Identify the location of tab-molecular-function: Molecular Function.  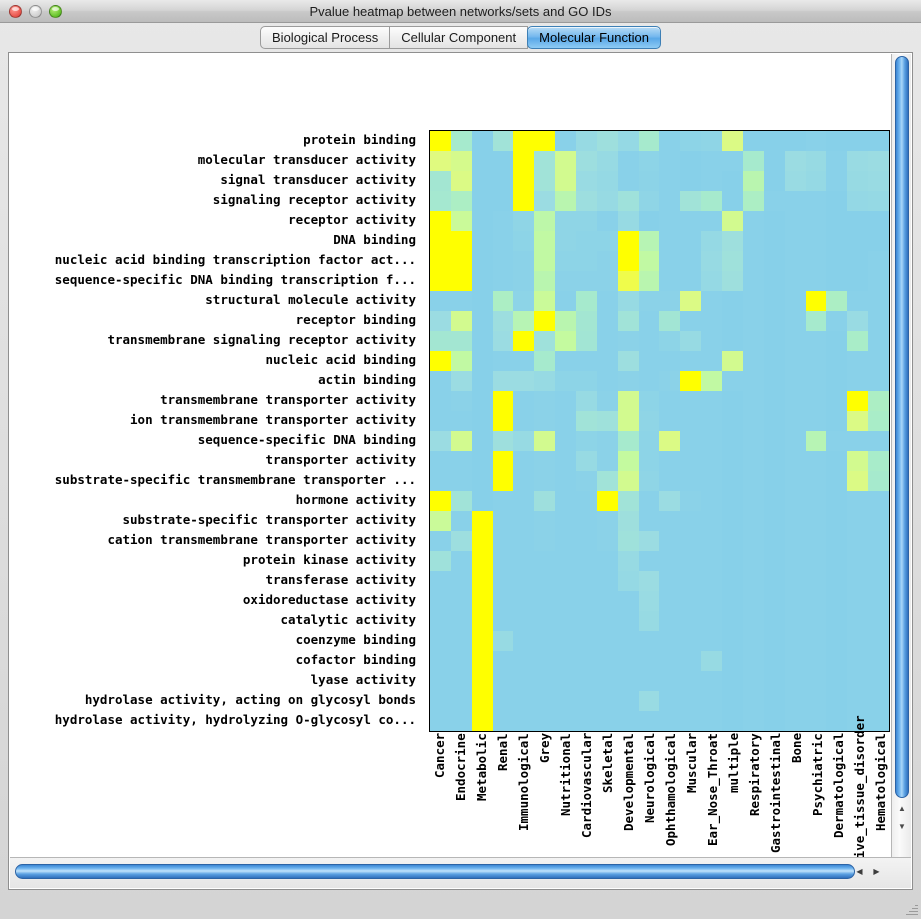
(594, 37).